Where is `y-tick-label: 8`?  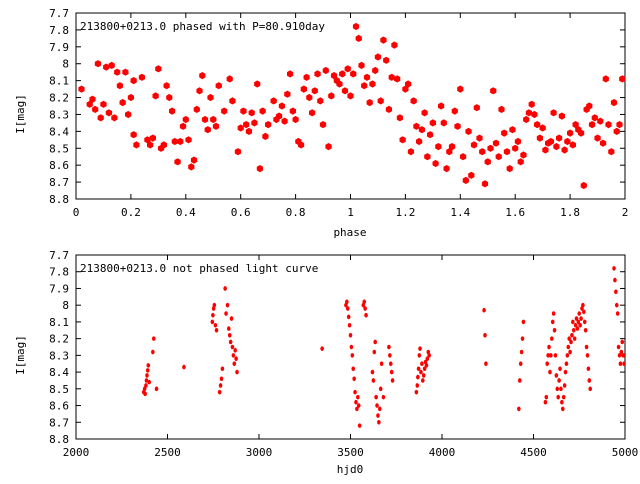
y-tick-label: 8 is located at coordinates (65, 305).